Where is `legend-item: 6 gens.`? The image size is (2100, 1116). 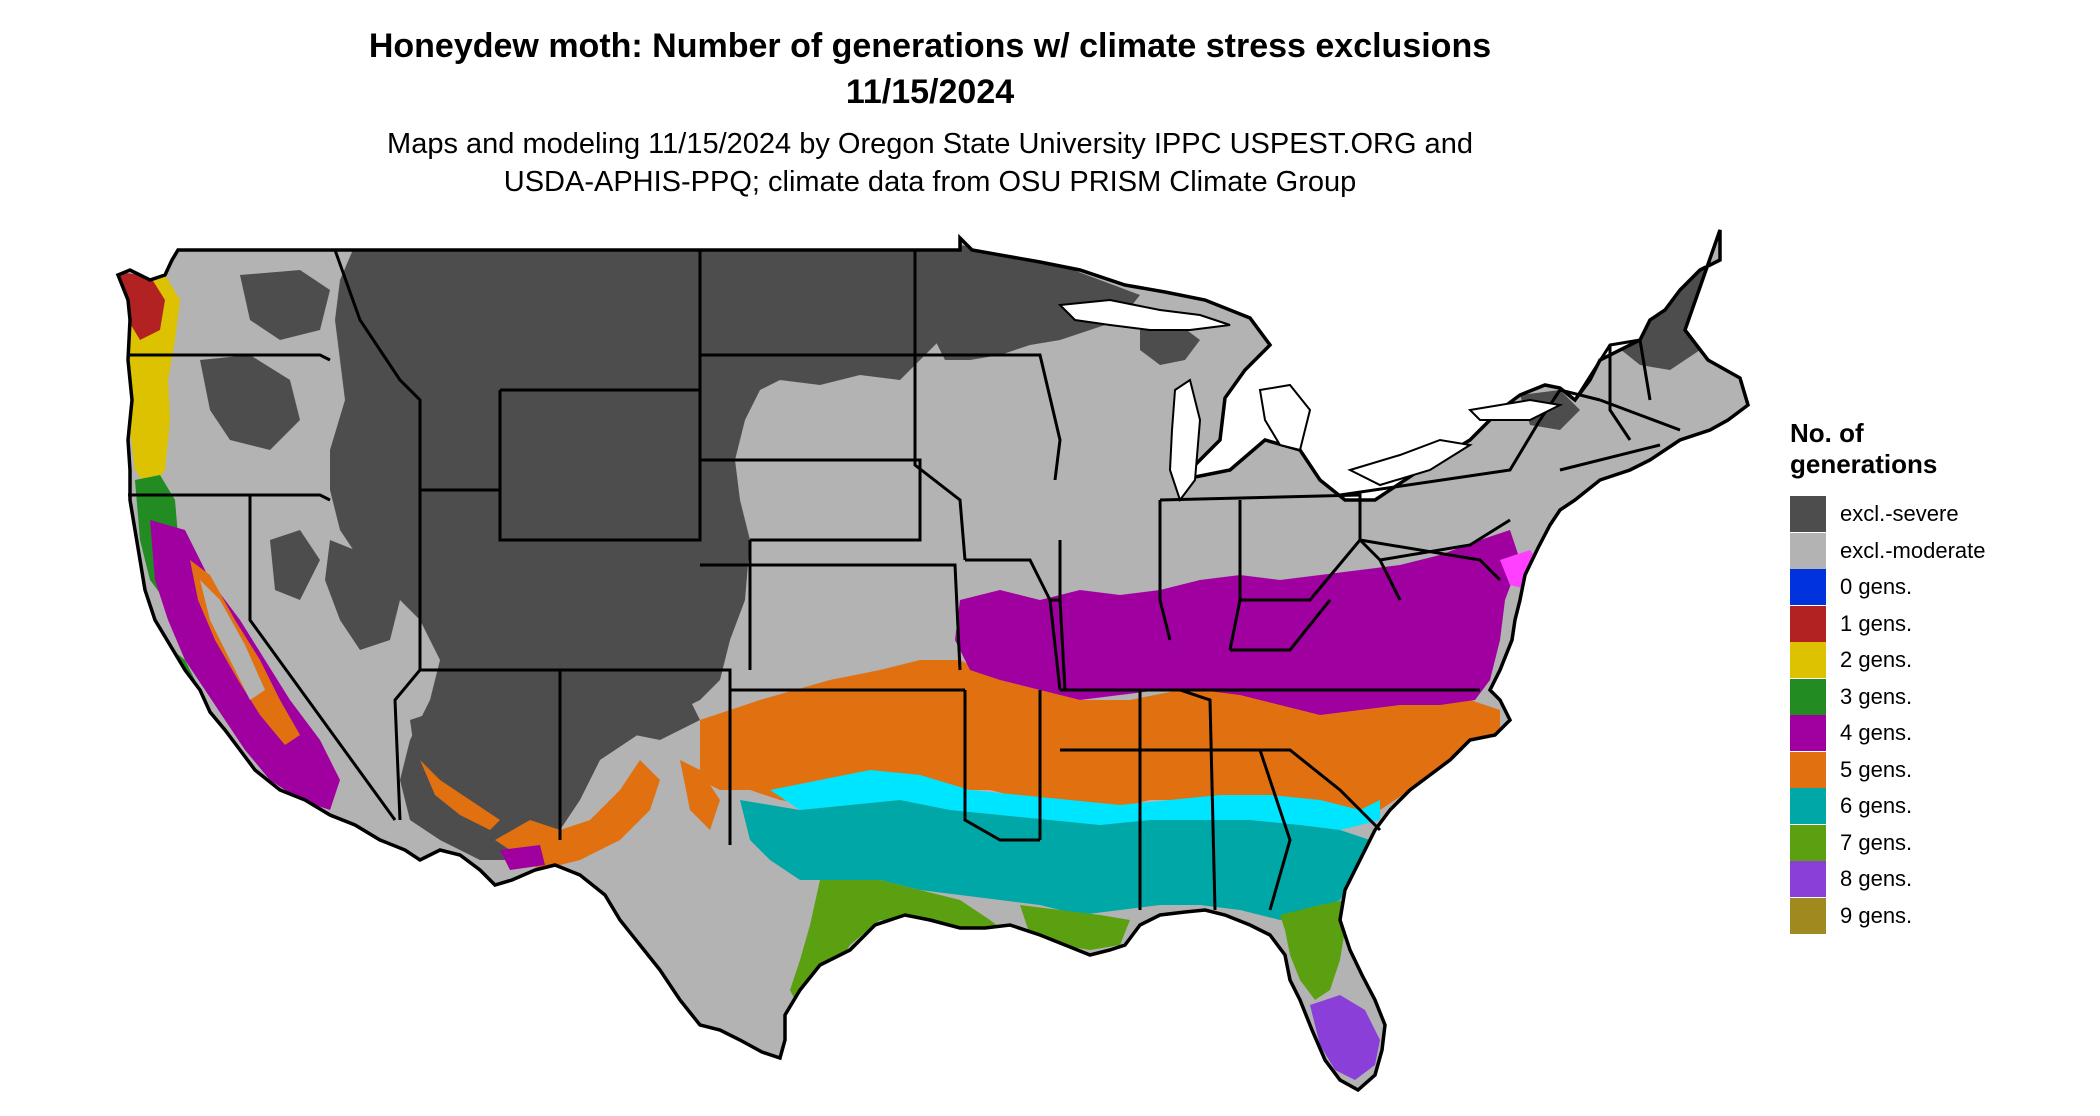
legend-item: 6 gens. is located at coordinates (1940, 806).